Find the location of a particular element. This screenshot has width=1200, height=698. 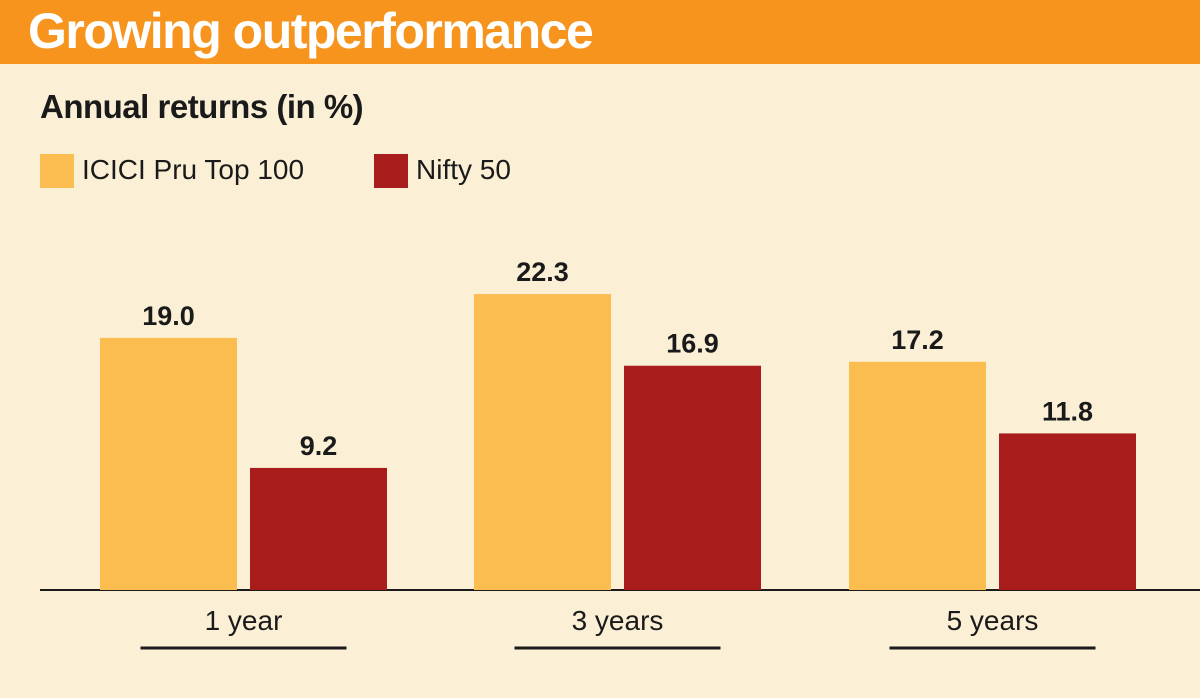

data-label-nifty-3-years: 16.9 is located at coordinates (692, 344).